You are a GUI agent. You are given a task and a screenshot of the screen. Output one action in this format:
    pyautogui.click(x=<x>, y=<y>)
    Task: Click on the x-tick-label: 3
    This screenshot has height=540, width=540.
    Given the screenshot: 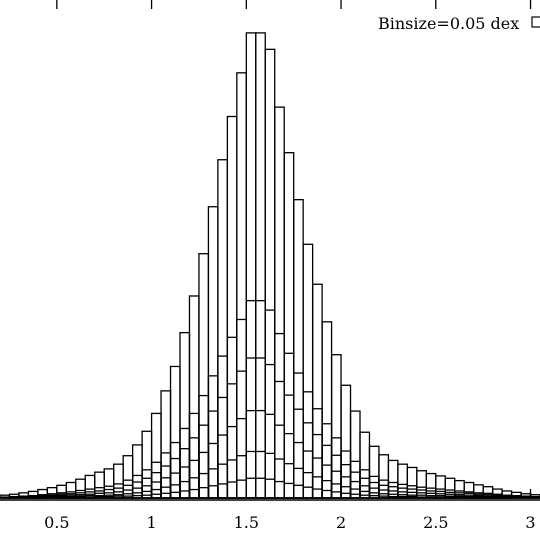 What is the action you would take?
    pyautogui.click(x=530, y=522)
    